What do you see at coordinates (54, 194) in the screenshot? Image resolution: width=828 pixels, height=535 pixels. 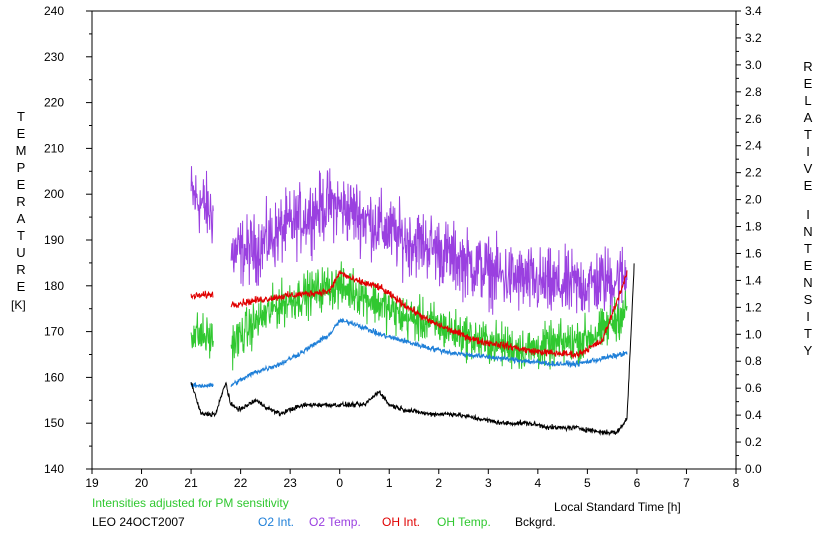 I see `y-left-tick-label: 200` at bounding box center [54, 194].